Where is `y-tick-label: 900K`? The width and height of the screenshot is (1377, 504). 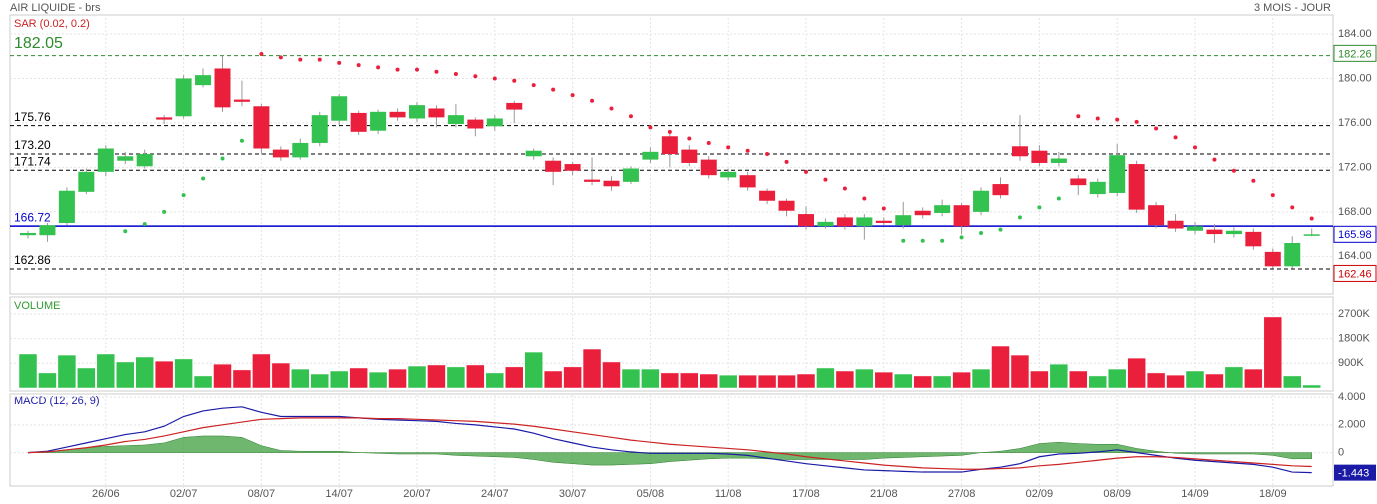
y-tick-label: 900K is located at coordinates (1351, 363).